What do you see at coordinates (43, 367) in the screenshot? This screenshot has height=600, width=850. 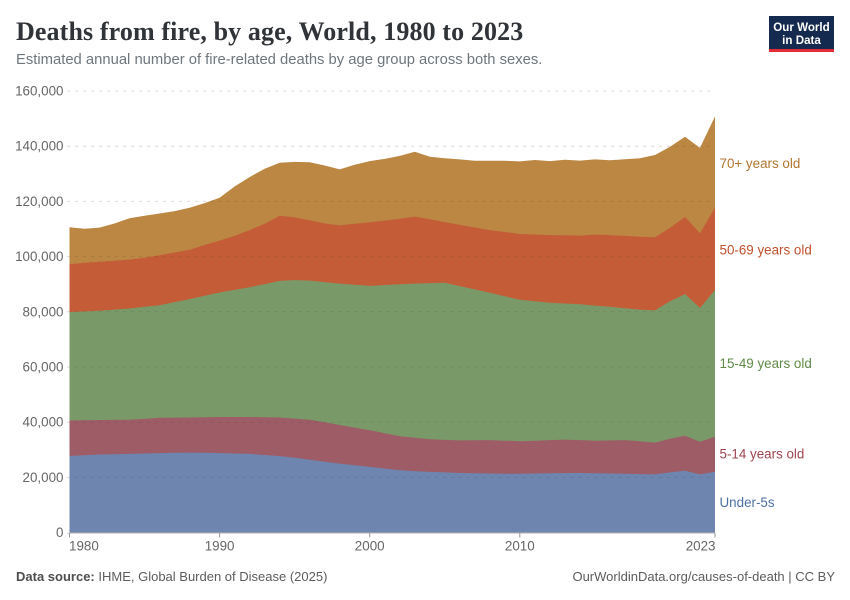 I see `svg-text: 60,000` at bounding box center [43, 367].